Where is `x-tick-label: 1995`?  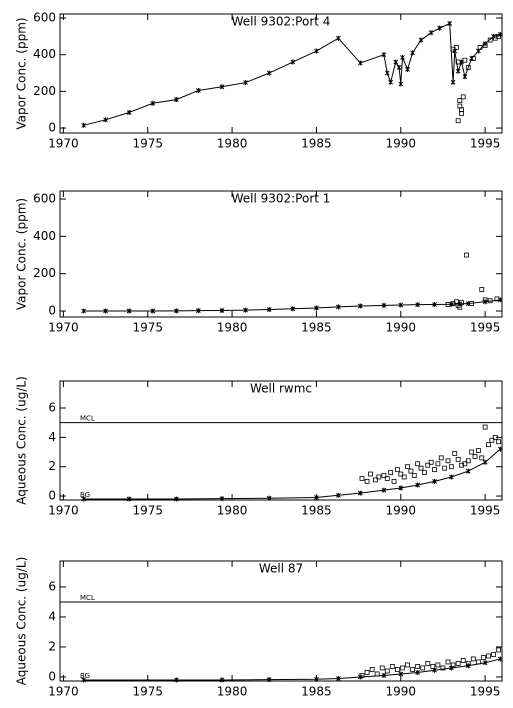 x-tick-label: 1995 is located at coordinates (485, 328).